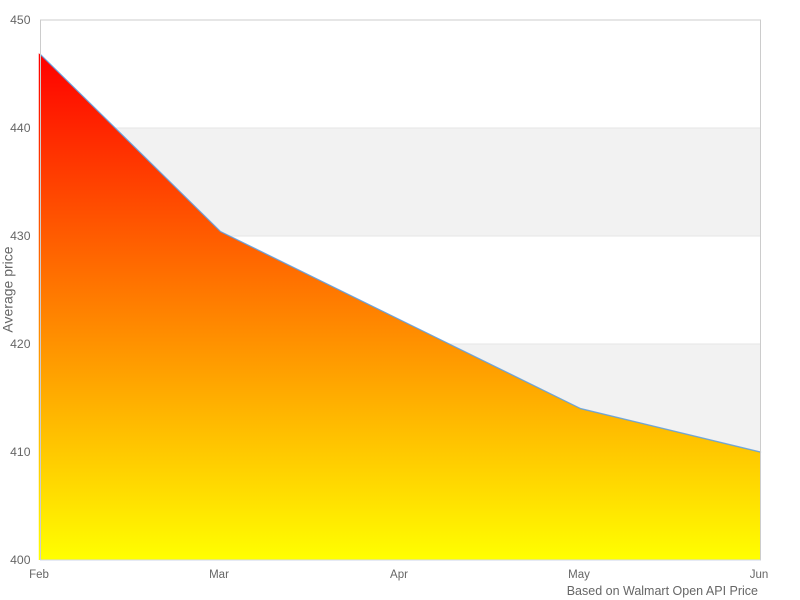 The width and height of the screenshot is (800, 600). Describe the element at coordinates (8, 289) in the screenshot. I see `svg-text: Average price` at that location.